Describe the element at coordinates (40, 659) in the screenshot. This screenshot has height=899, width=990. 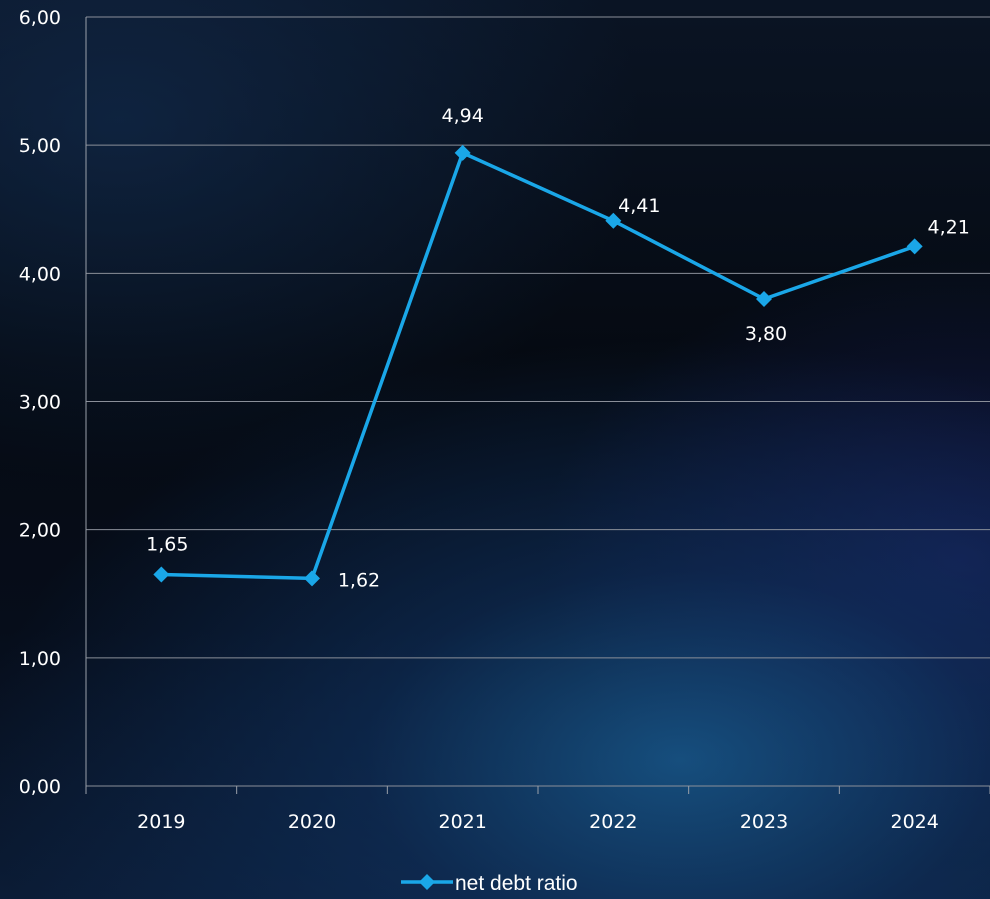
I see `y-tick-label: 1,00` at that location.